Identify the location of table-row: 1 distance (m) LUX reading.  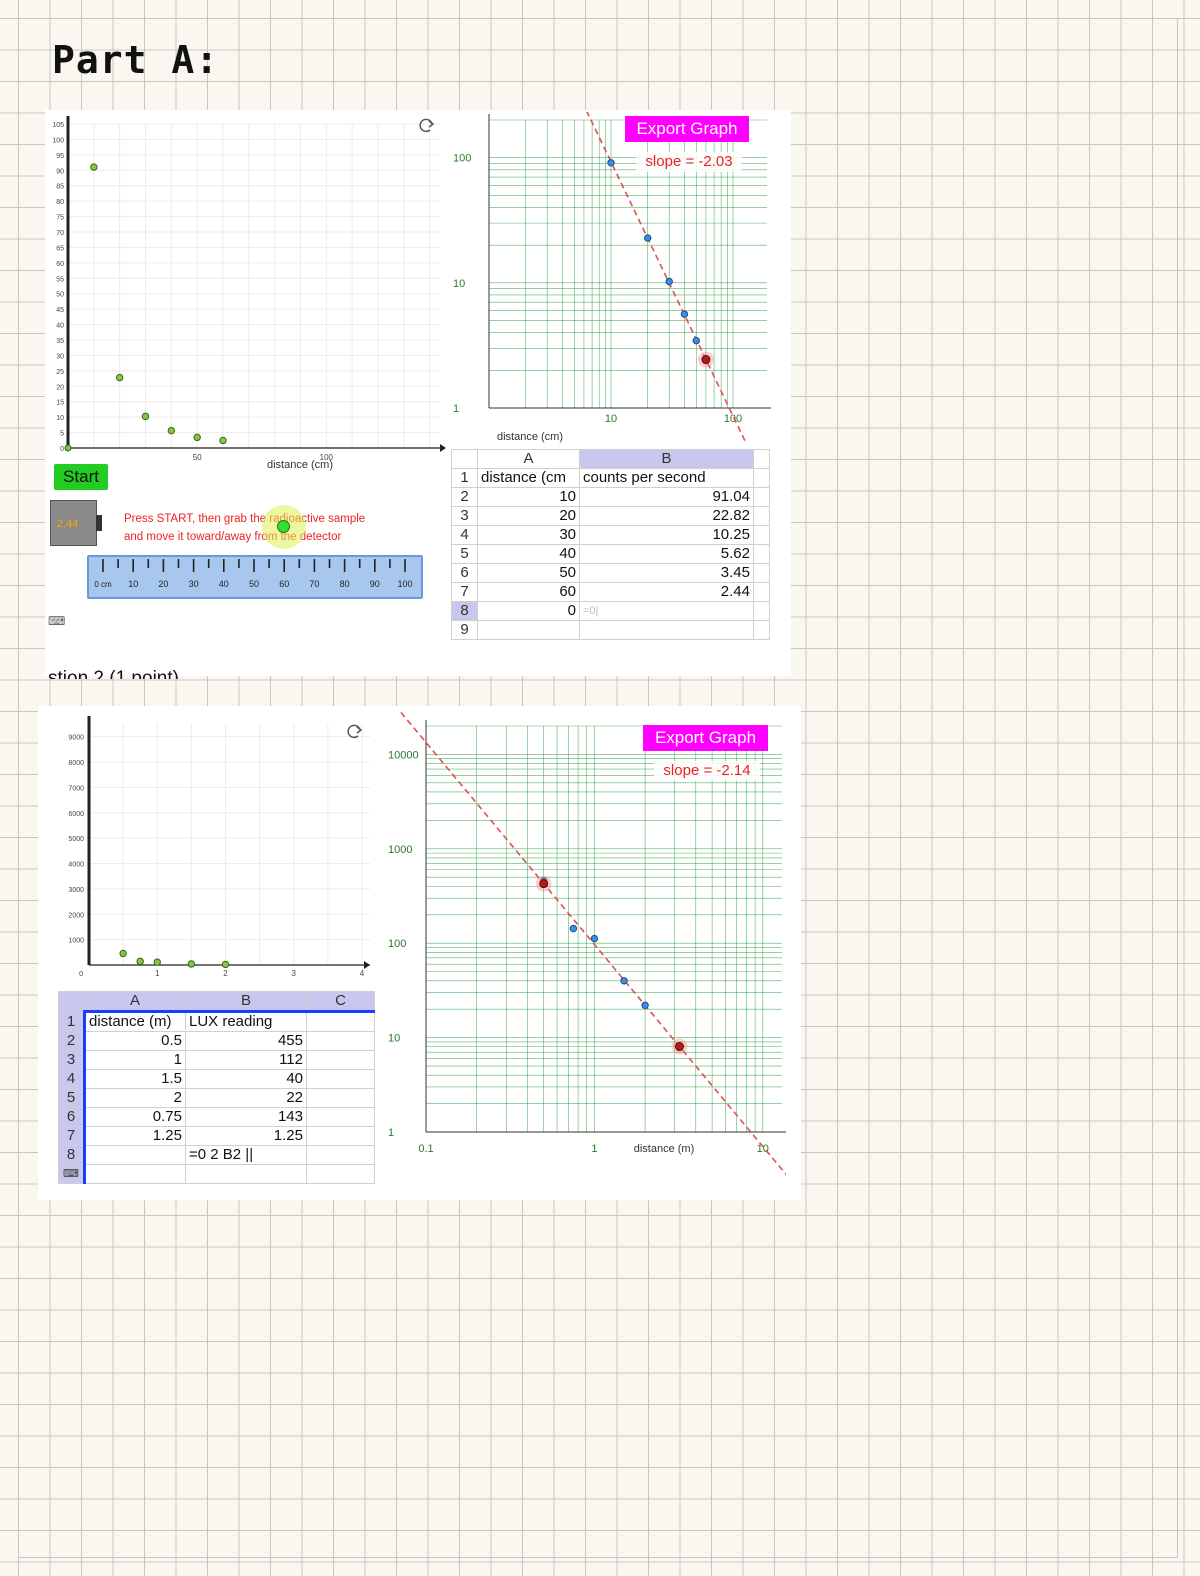
(216, 1021).